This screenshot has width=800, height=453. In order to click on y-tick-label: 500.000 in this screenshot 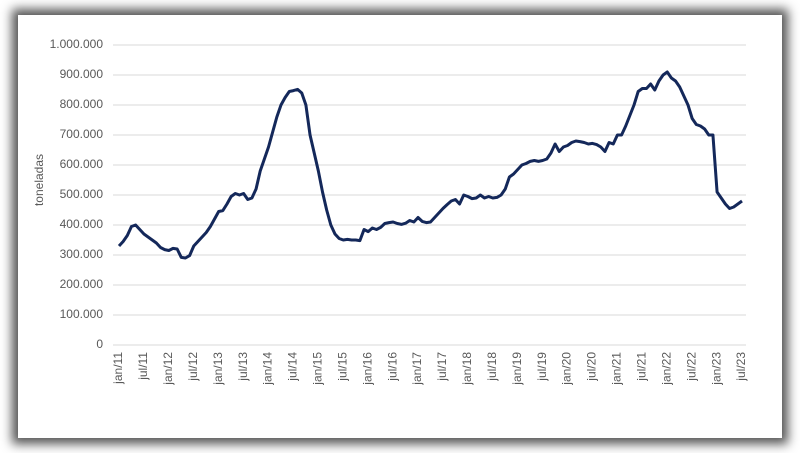, I will do `click(82, 194)`.